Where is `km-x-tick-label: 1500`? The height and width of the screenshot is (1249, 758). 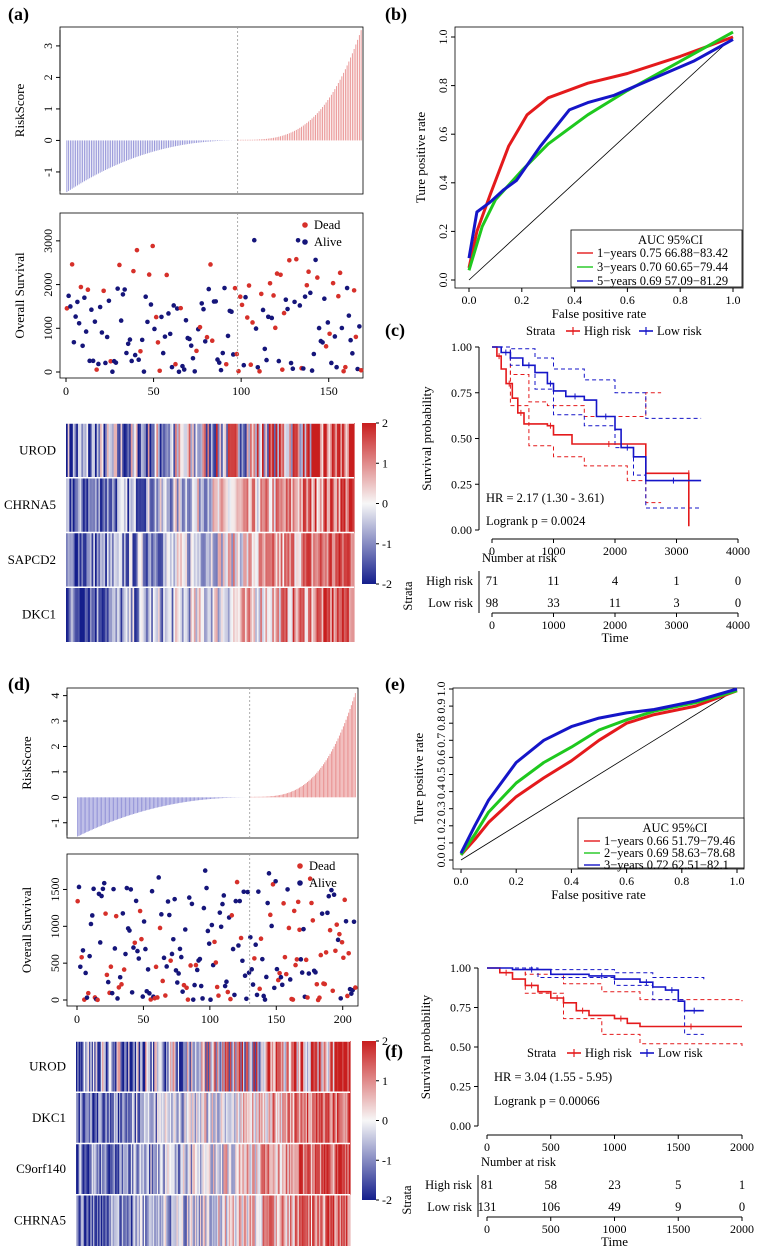
km-x-tick-label: 1500 is located at coordinates (678, 1147).